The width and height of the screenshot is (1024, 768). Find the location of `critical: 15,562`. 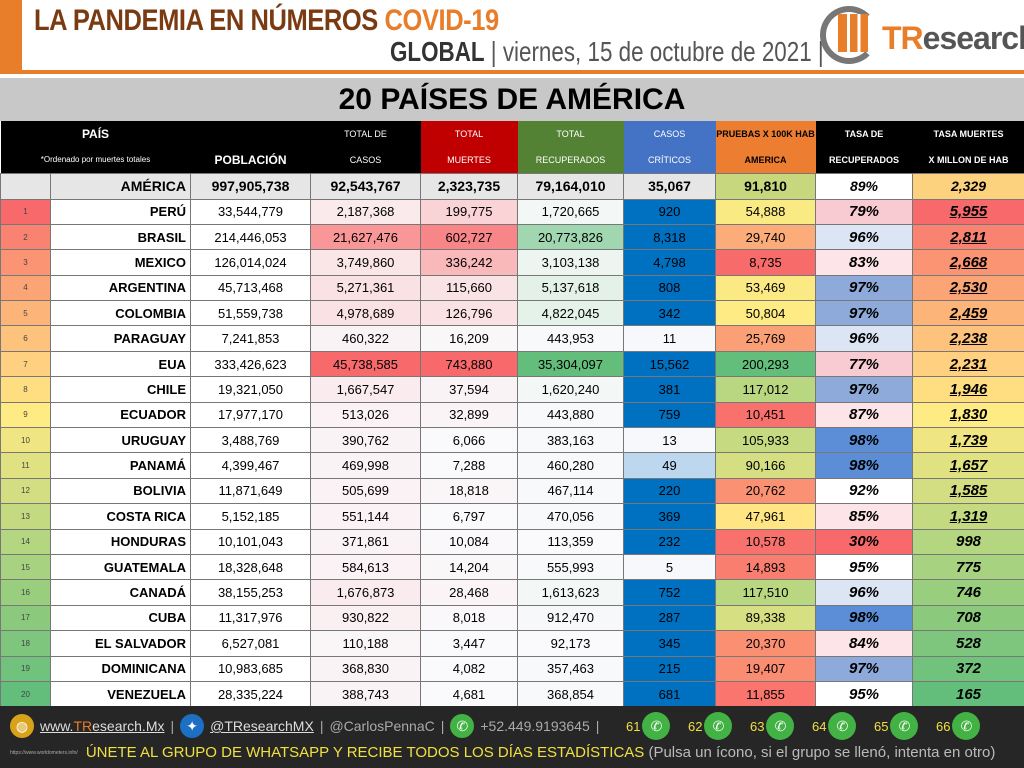

critical: 15,562 is located at coordinates (669, 364).